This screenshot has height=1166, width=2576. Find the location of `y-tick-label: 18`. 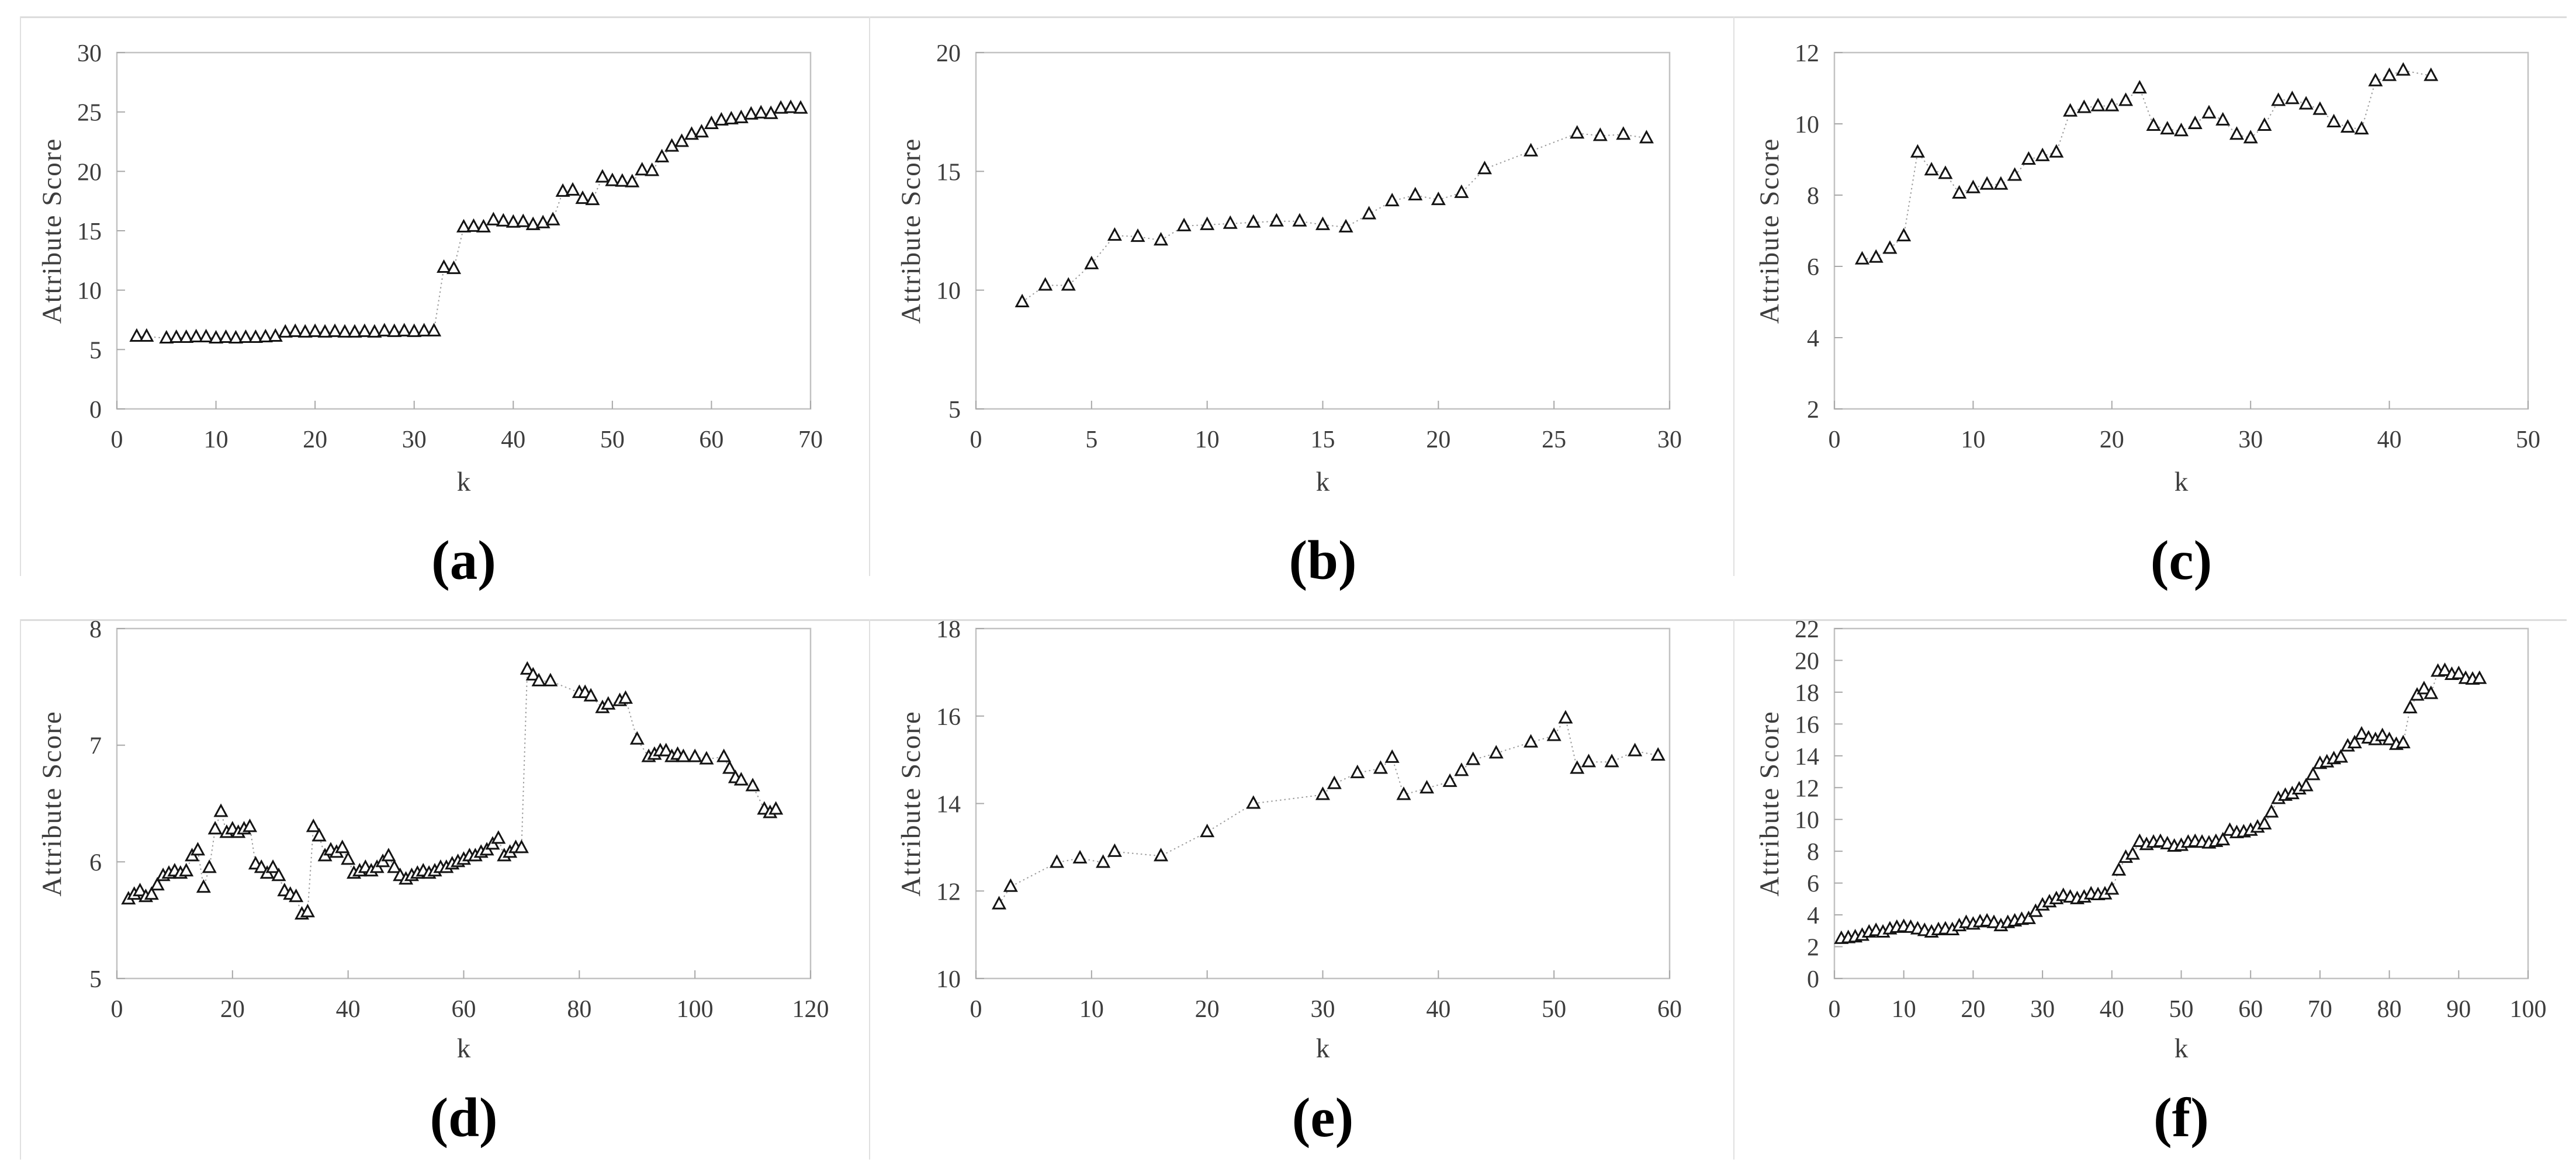

y-tick-label: 18 is located at coordinates (949, 629).